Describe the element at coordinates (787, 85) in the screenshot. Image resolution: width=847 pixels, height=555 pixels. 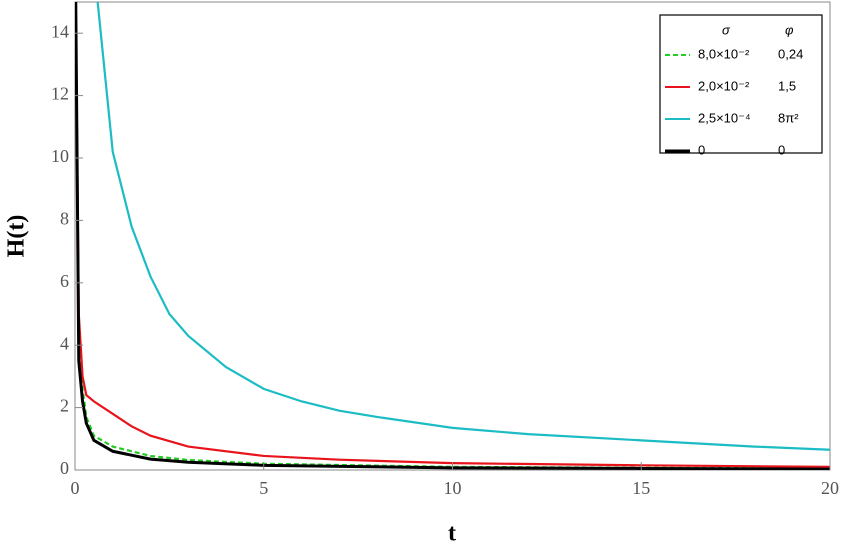
I see `legend-phi: 1,5` at that location.